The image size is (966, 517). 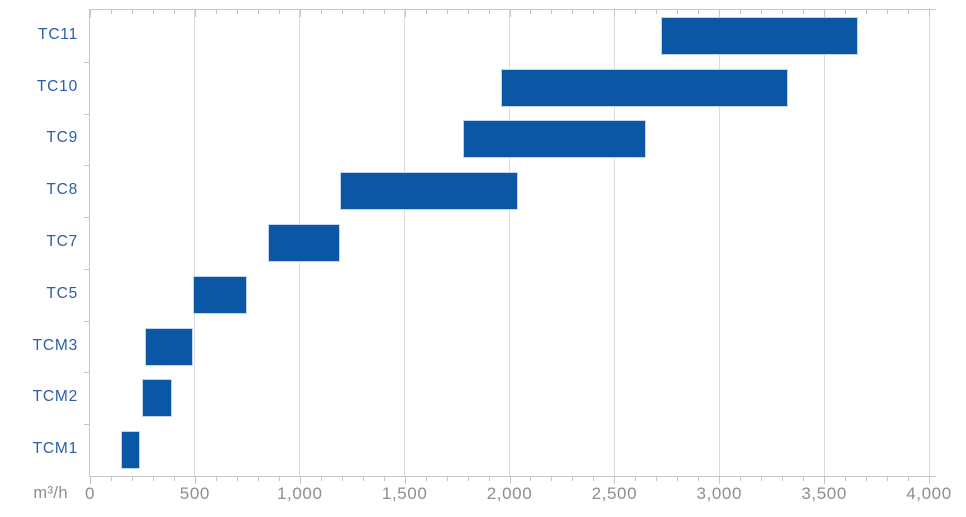 What do you see at coordinates (220, 294) in the screenshot?
I see `range-bar-tc5` at bounding box center [220, 294].